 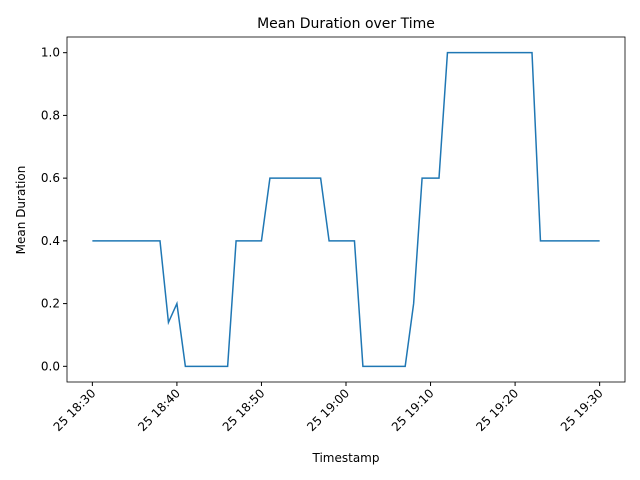 I want to click on x-axis-label: Timestamp, so click(x=346, y=458).